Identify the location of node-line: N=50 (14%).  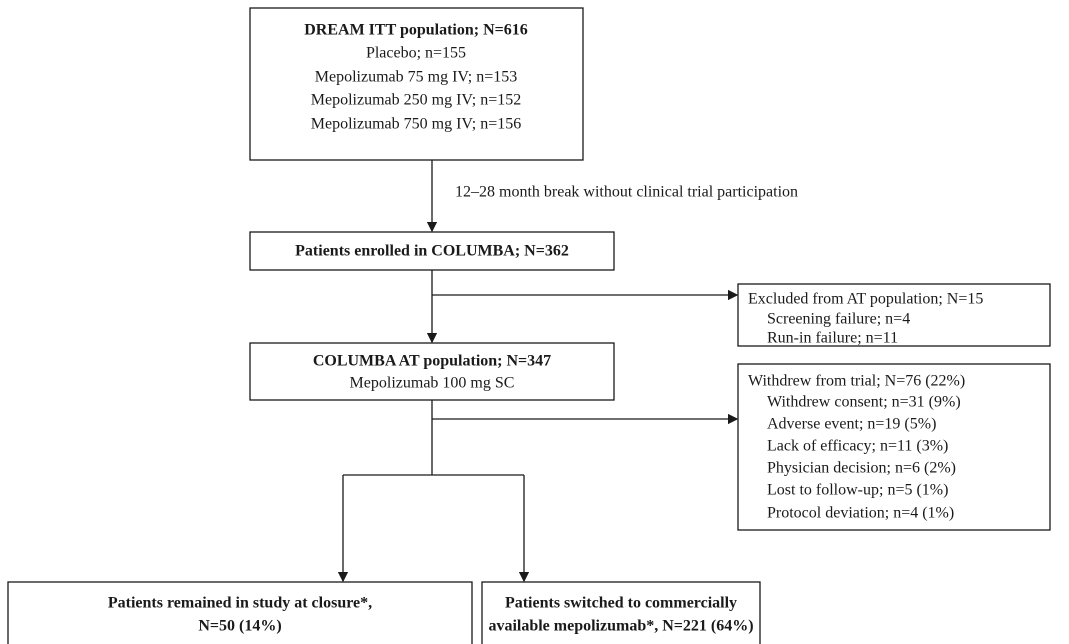
(239, 626).